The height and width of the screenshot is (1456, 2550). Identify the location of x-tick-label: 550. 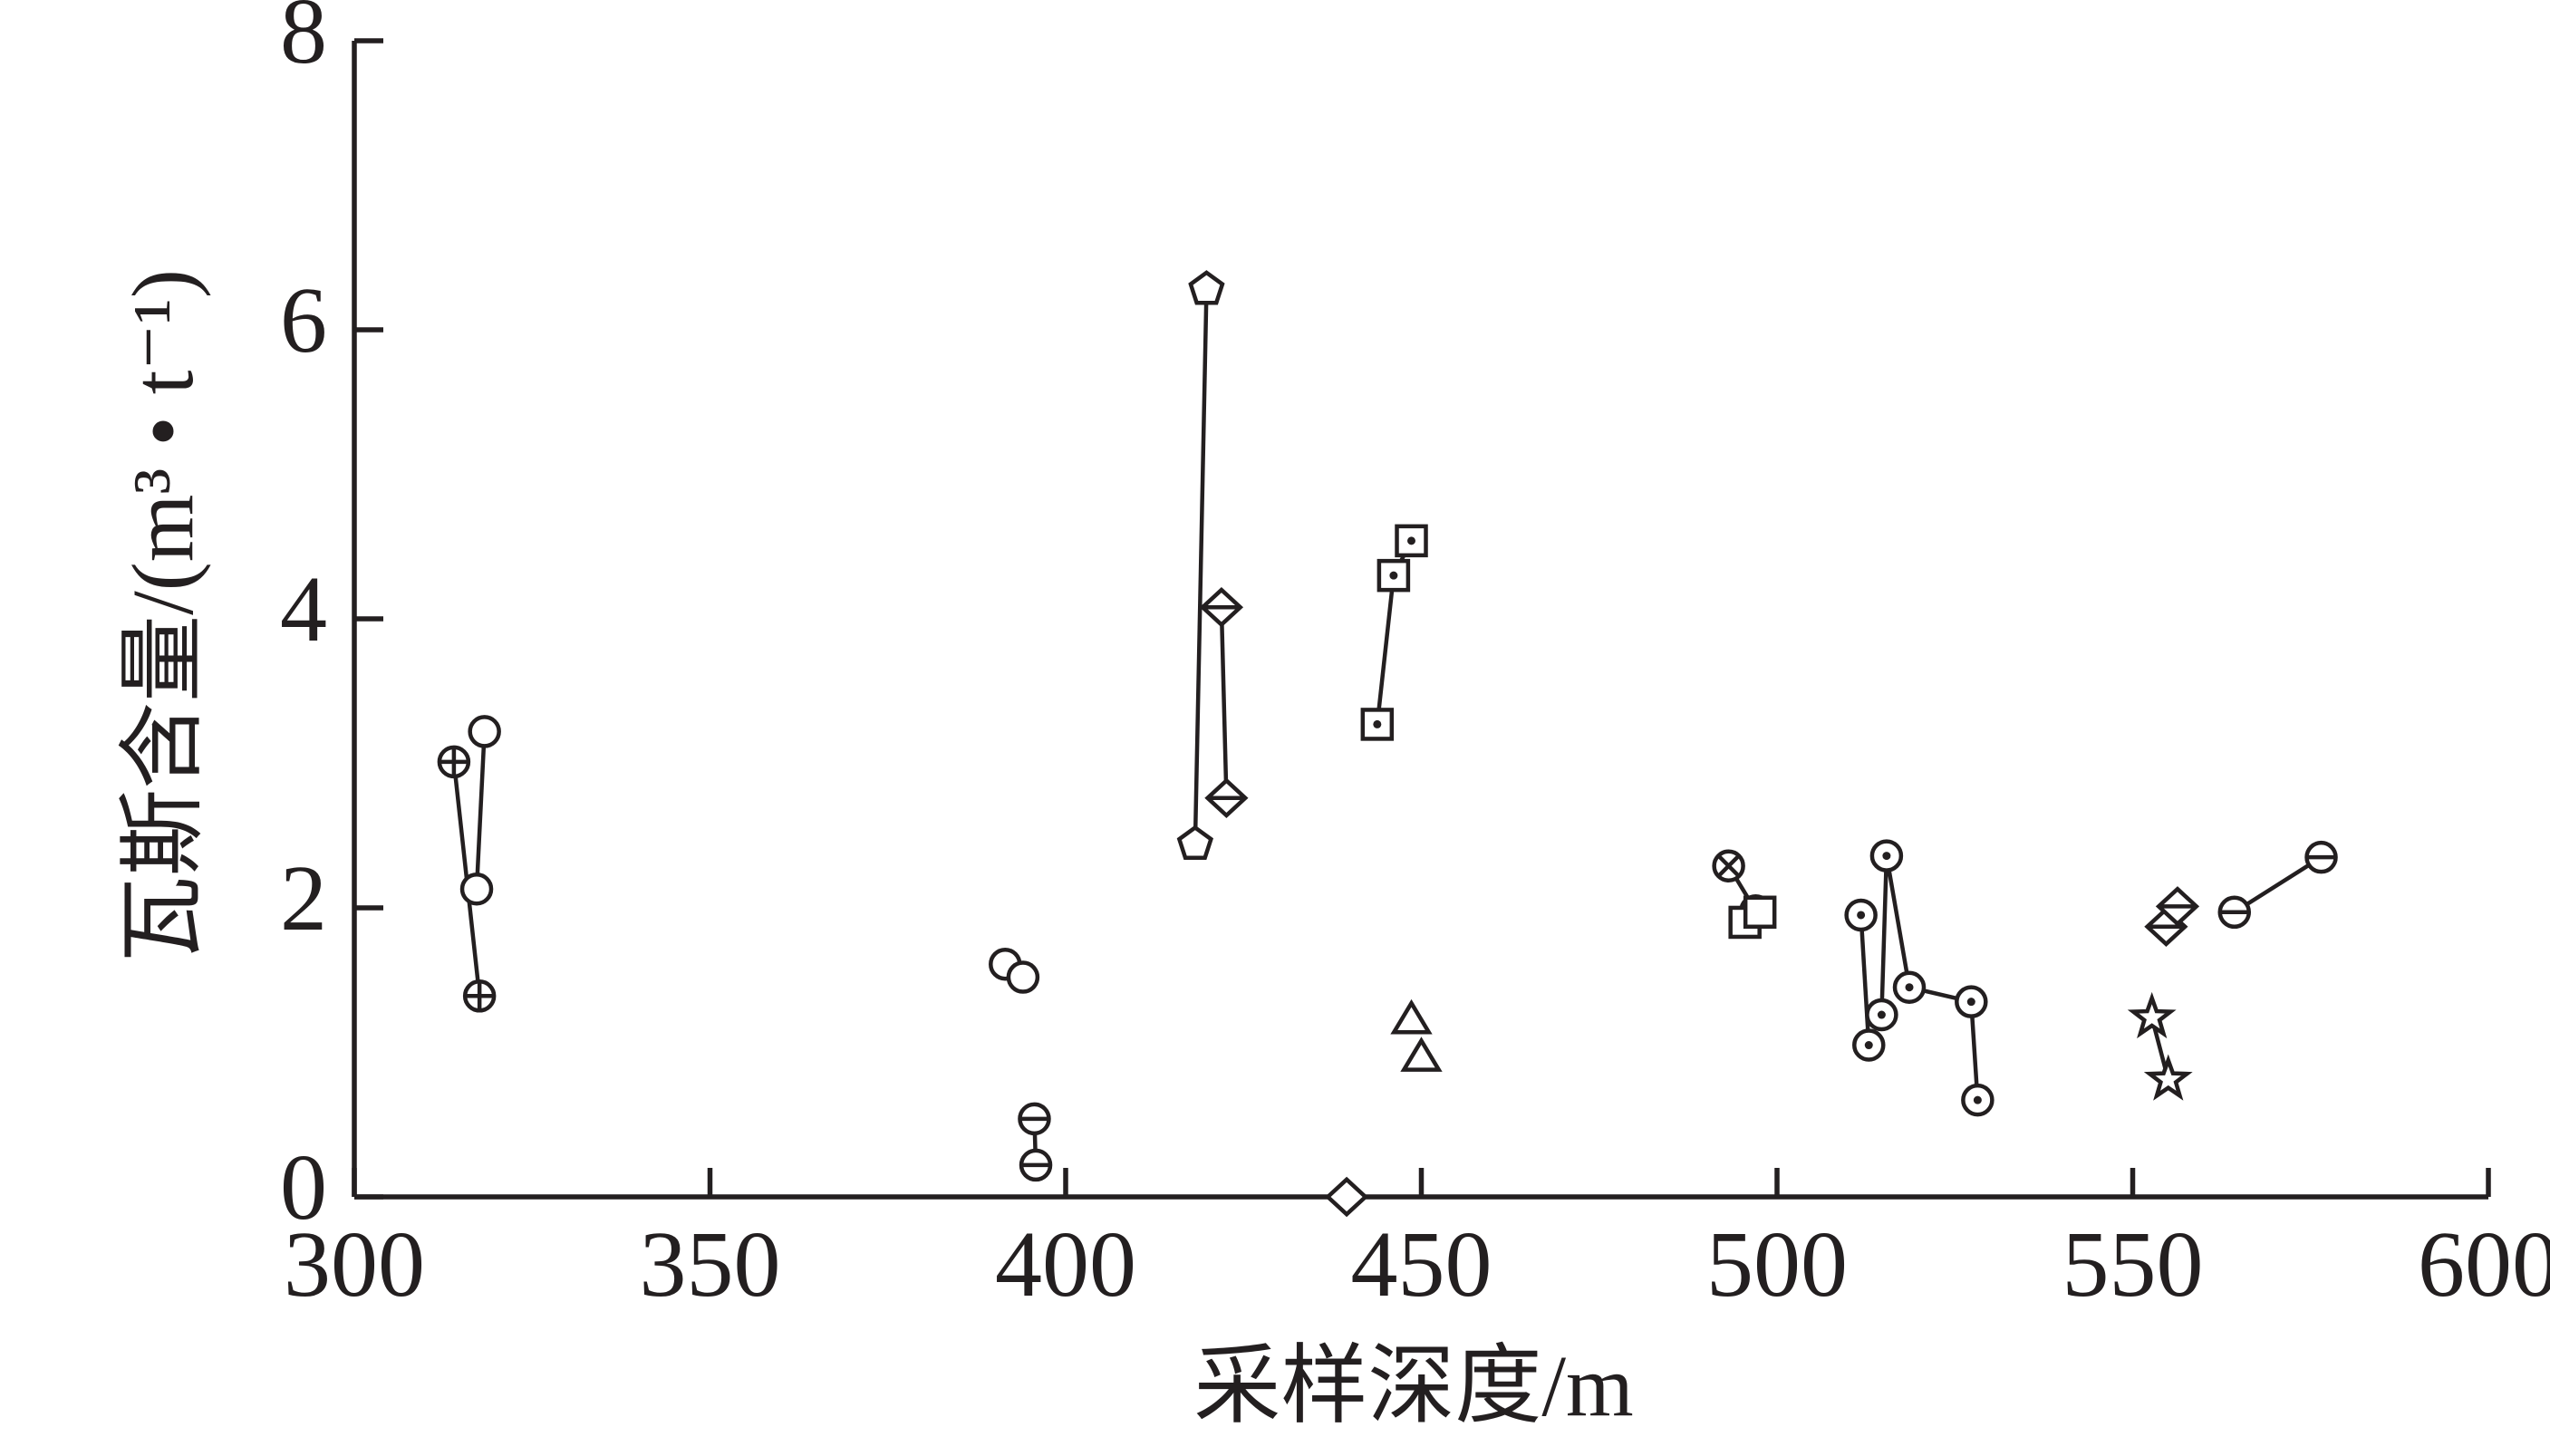
(2133, 1264).